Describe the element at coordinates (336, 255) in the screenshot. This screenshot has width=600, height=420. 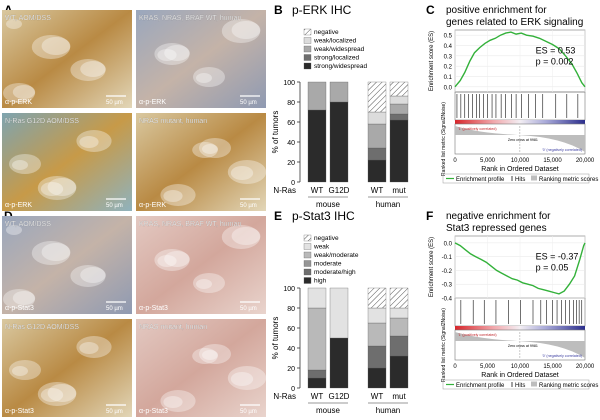
I see `legend-label: weak/moderate` at that location.